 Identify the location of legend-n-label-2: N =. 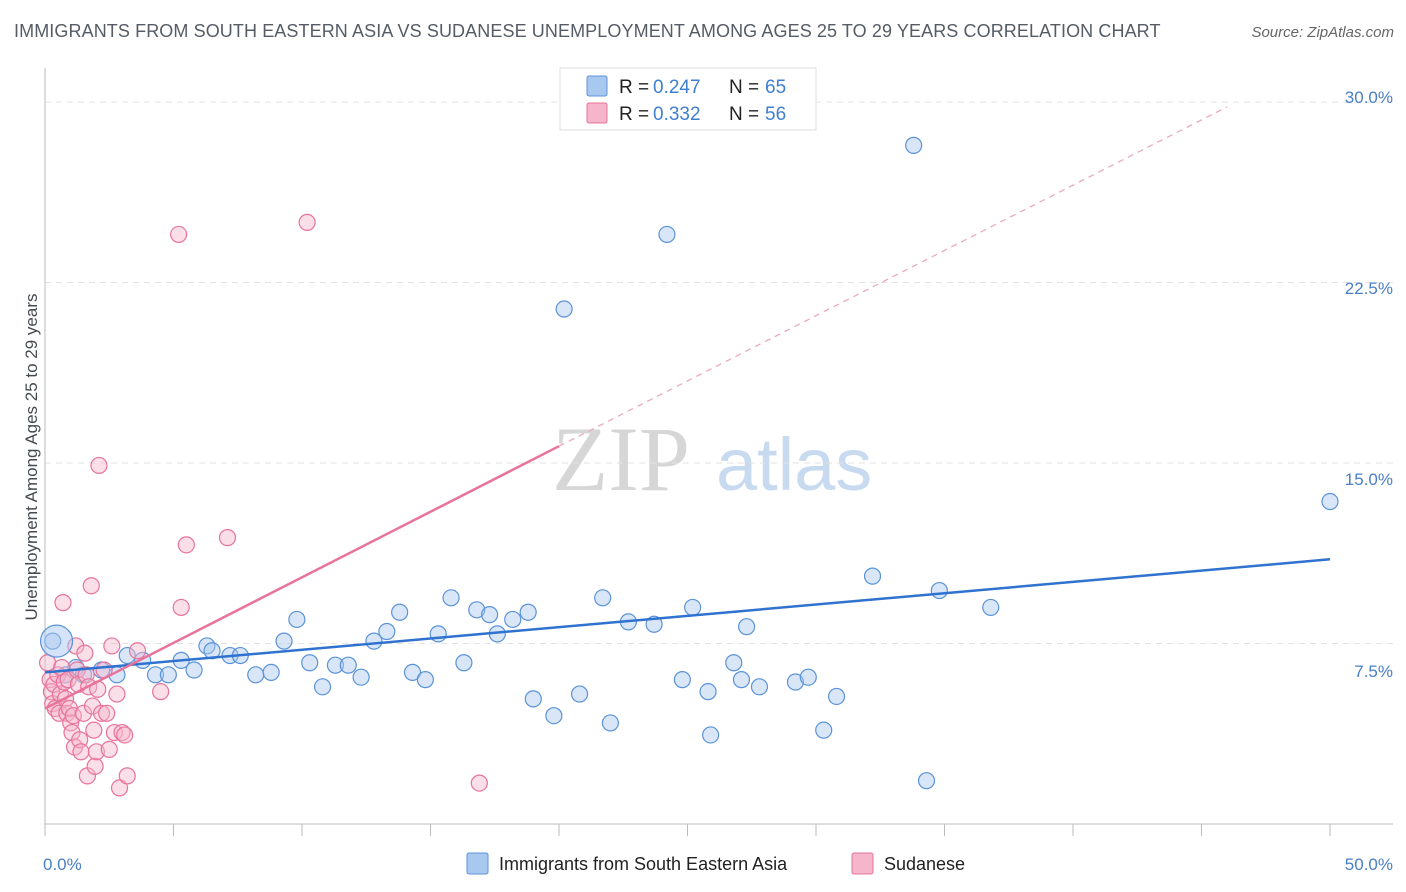
(744, 114).